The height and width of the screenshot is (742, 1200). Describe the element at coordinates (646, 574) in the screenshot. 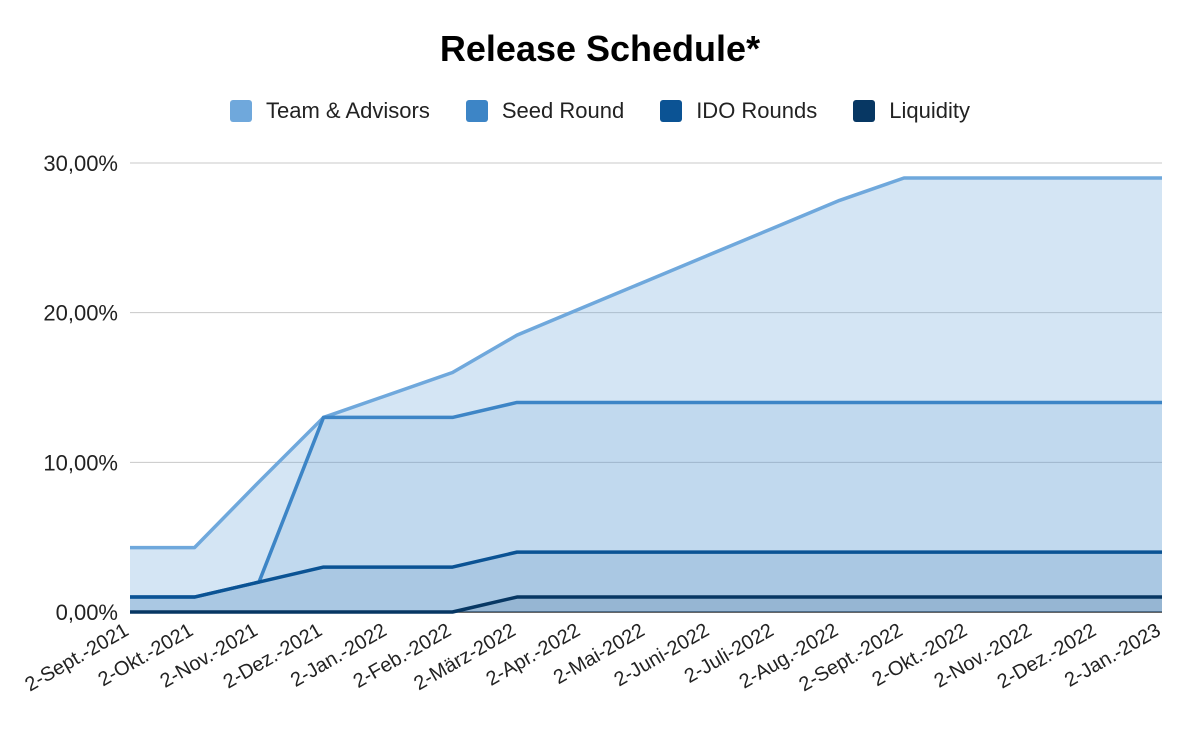

I see `line-ido-rounds` at that location.